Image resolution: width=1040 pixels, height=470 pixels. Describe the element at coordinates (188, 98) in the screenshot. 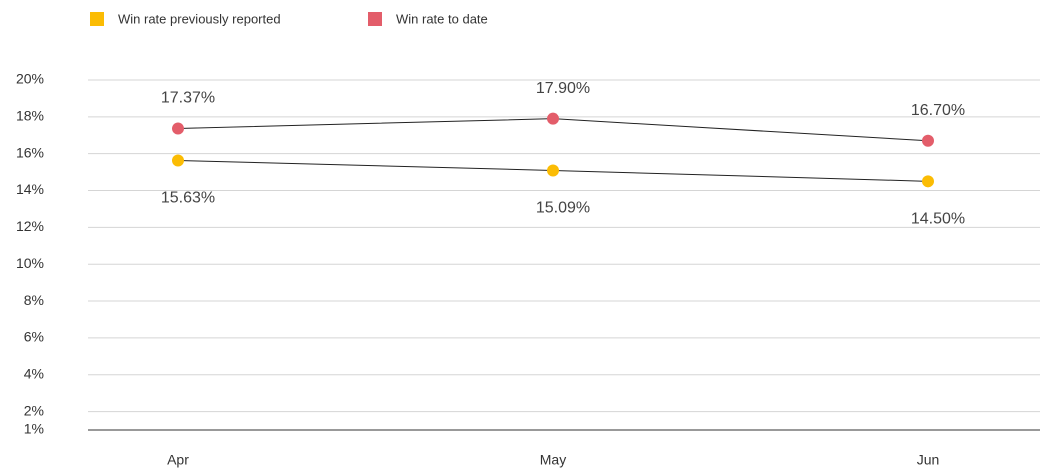

I see `value-label: 17.37%` at that location.